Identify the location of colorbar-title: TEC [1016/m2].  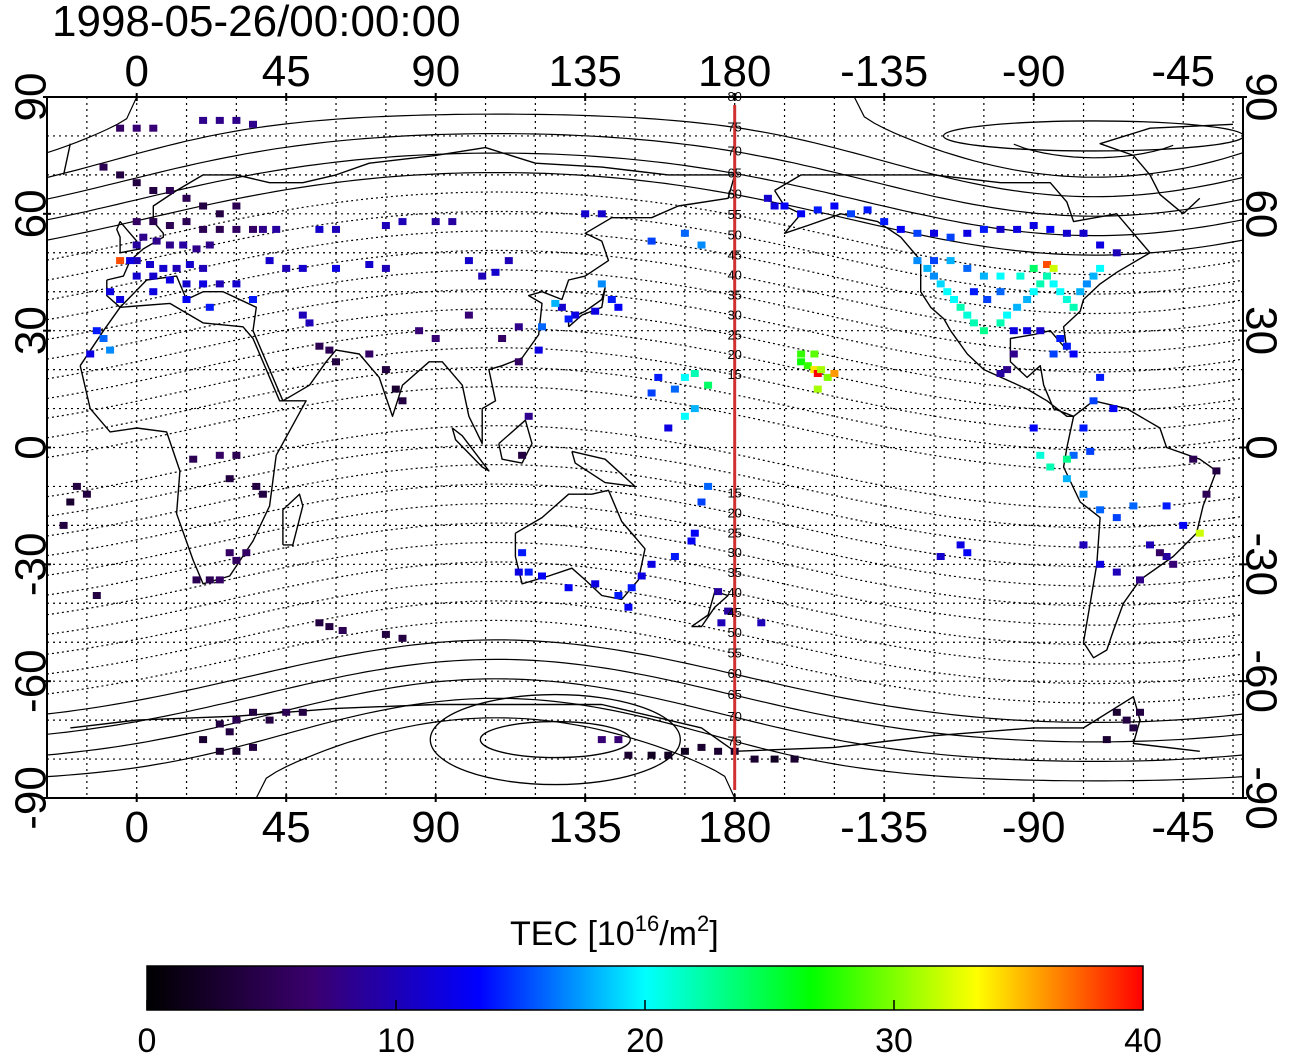
(614, 932).